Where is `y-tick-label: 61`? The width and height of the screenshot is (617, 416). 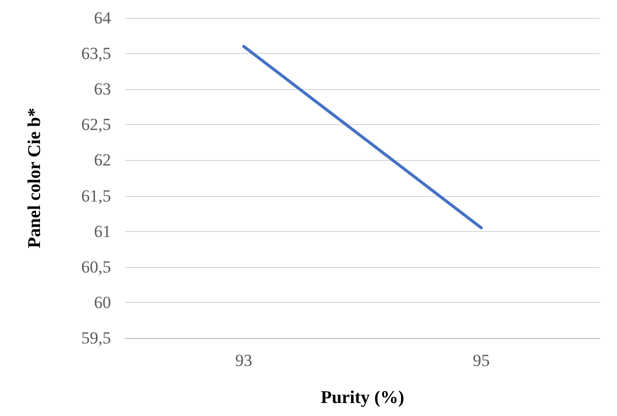
y-tick-label: 61 is located at coordinates (102, 231).